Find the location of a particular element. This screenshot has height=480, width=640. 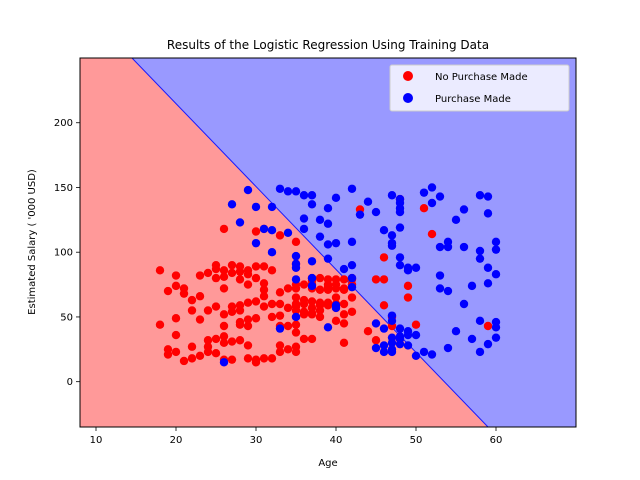

y-tick-label: 50 is located at coordinates (66, 317).